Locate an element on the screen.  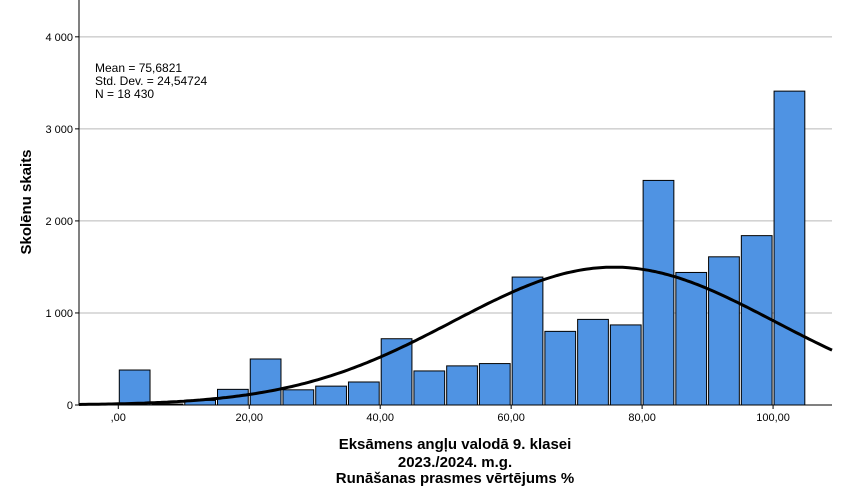
y-tick-label: 2 000 is located at coordinates (59, 222).